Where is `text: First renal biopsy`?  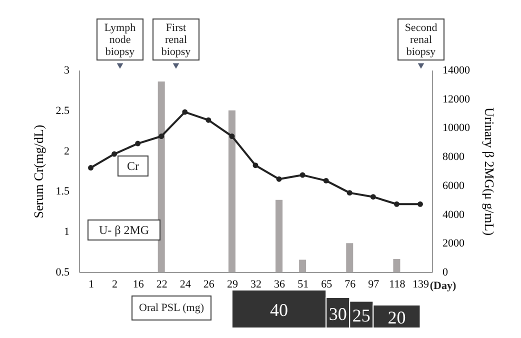
text: First renal biopsy is located at coordinates (176, 40).